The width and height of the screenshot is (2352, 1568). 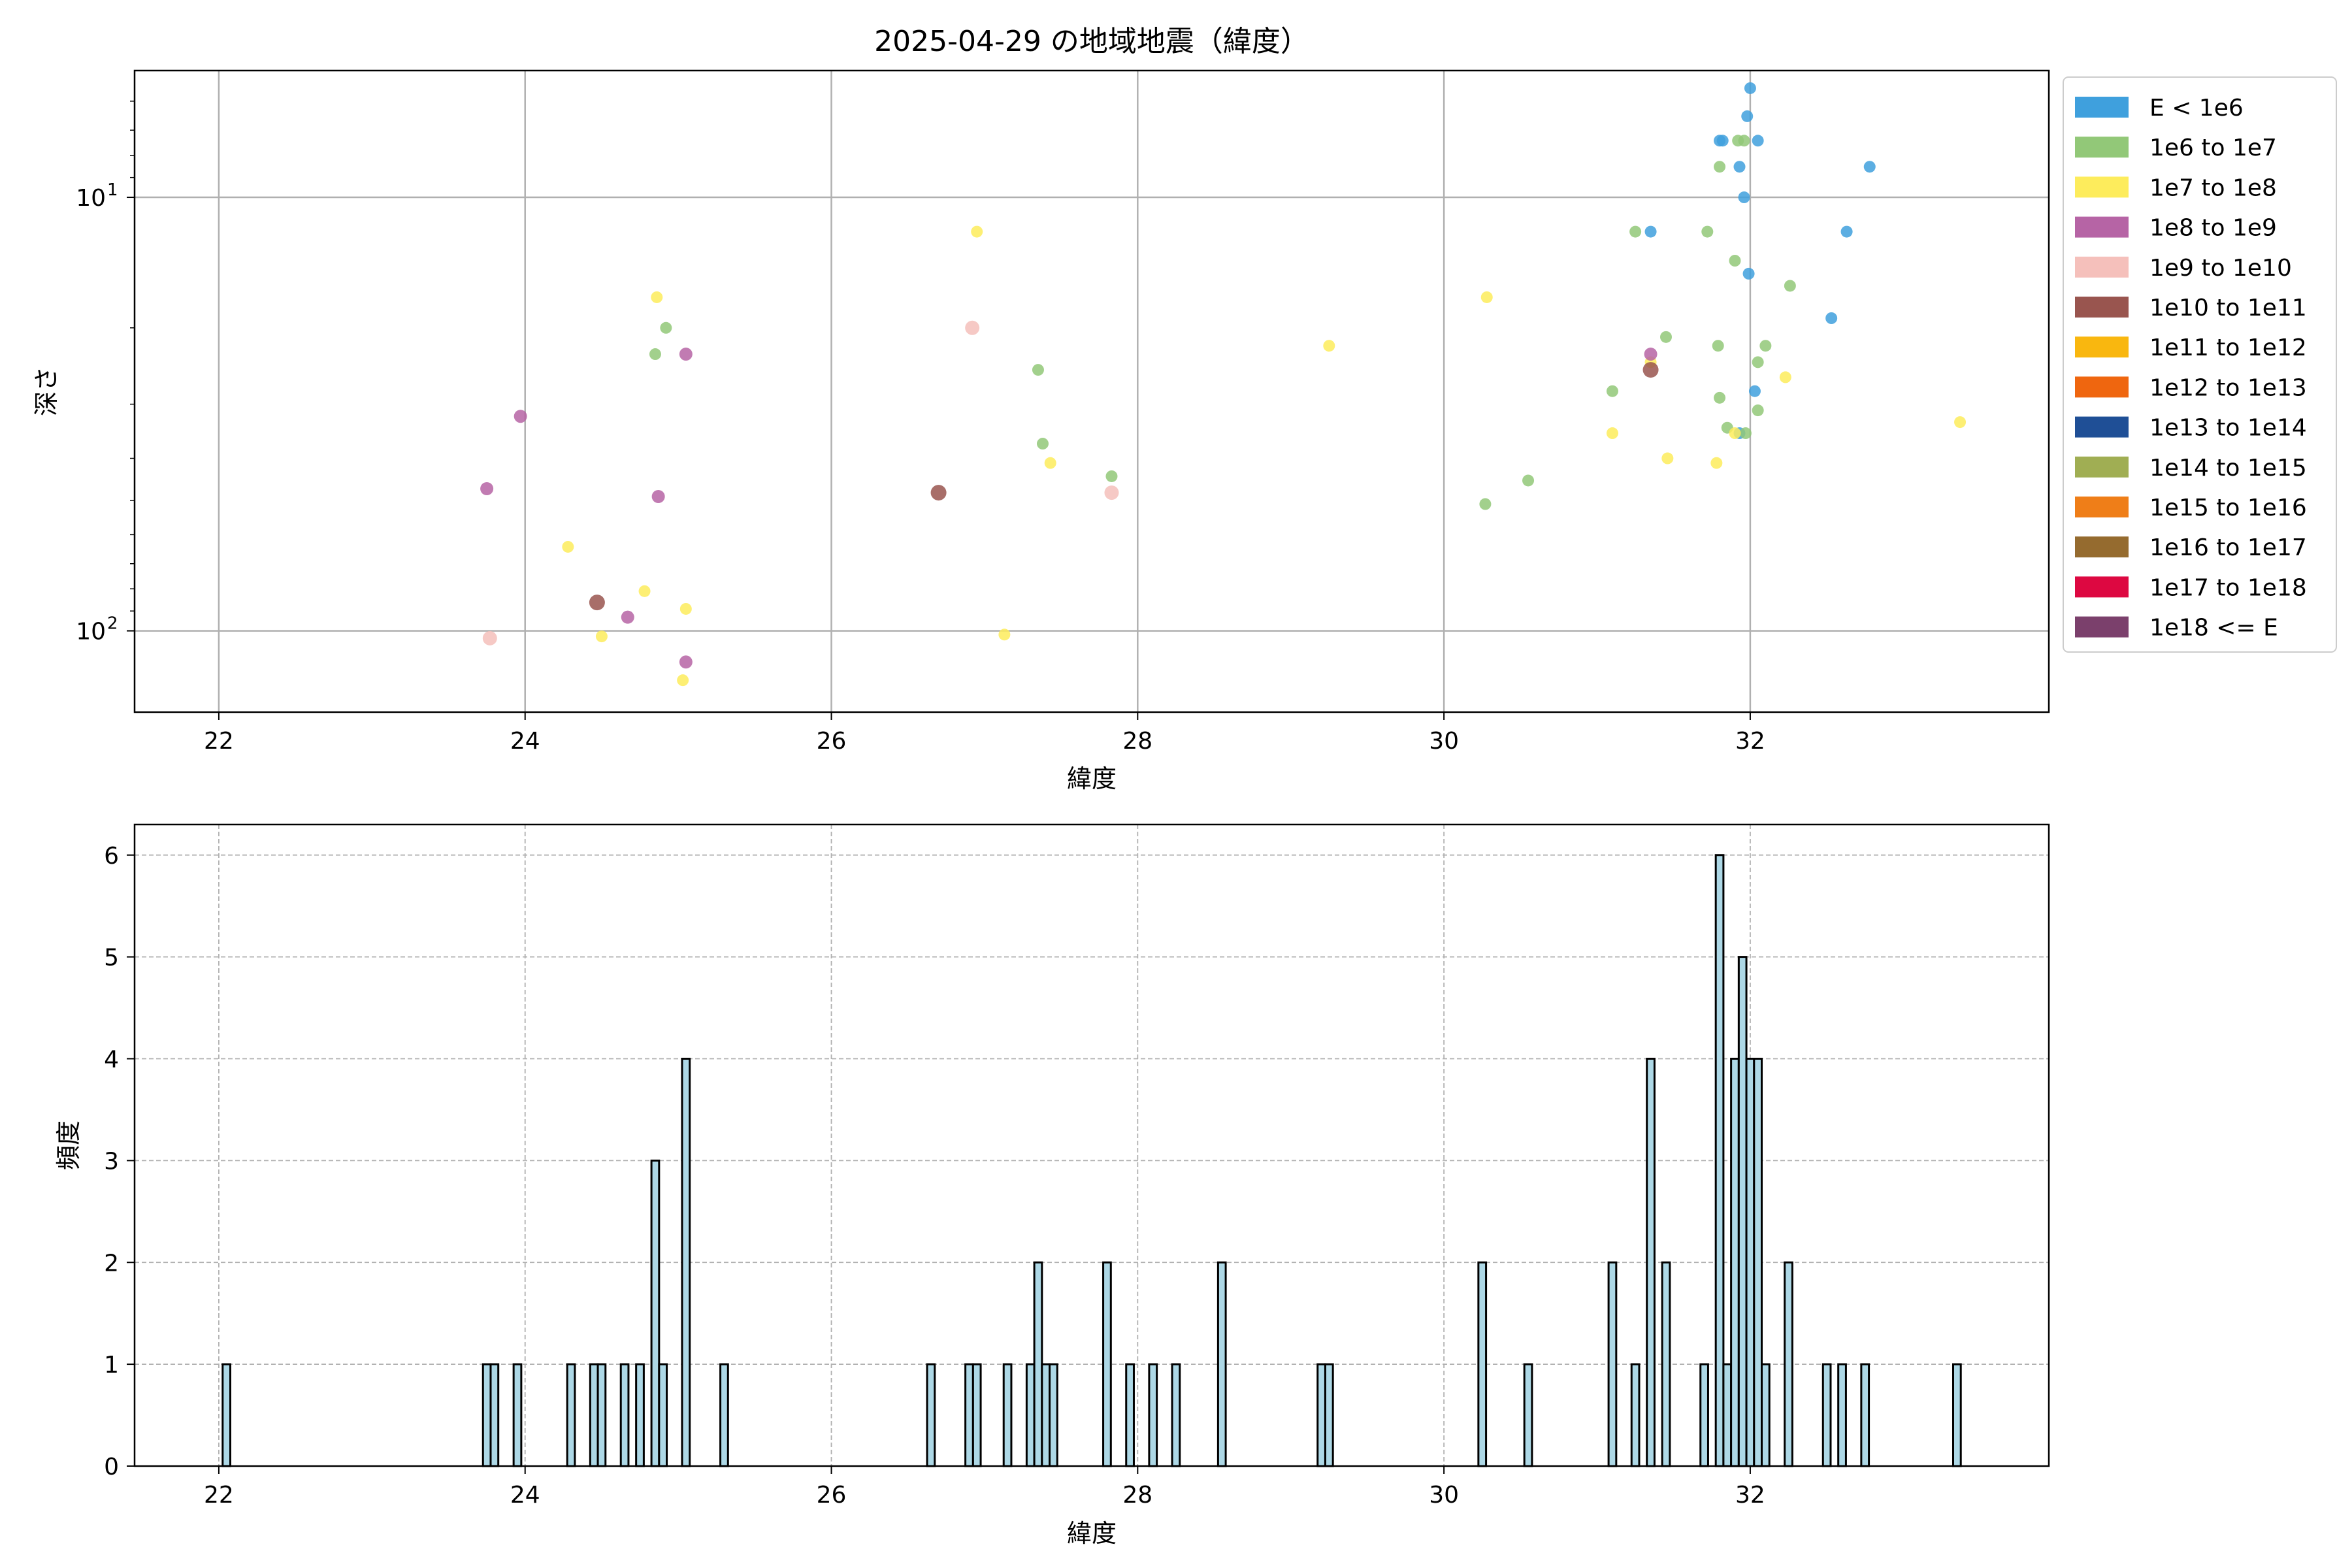 I want to click on histogram-y-tick-label: 1, so click(x=111, y=1365).